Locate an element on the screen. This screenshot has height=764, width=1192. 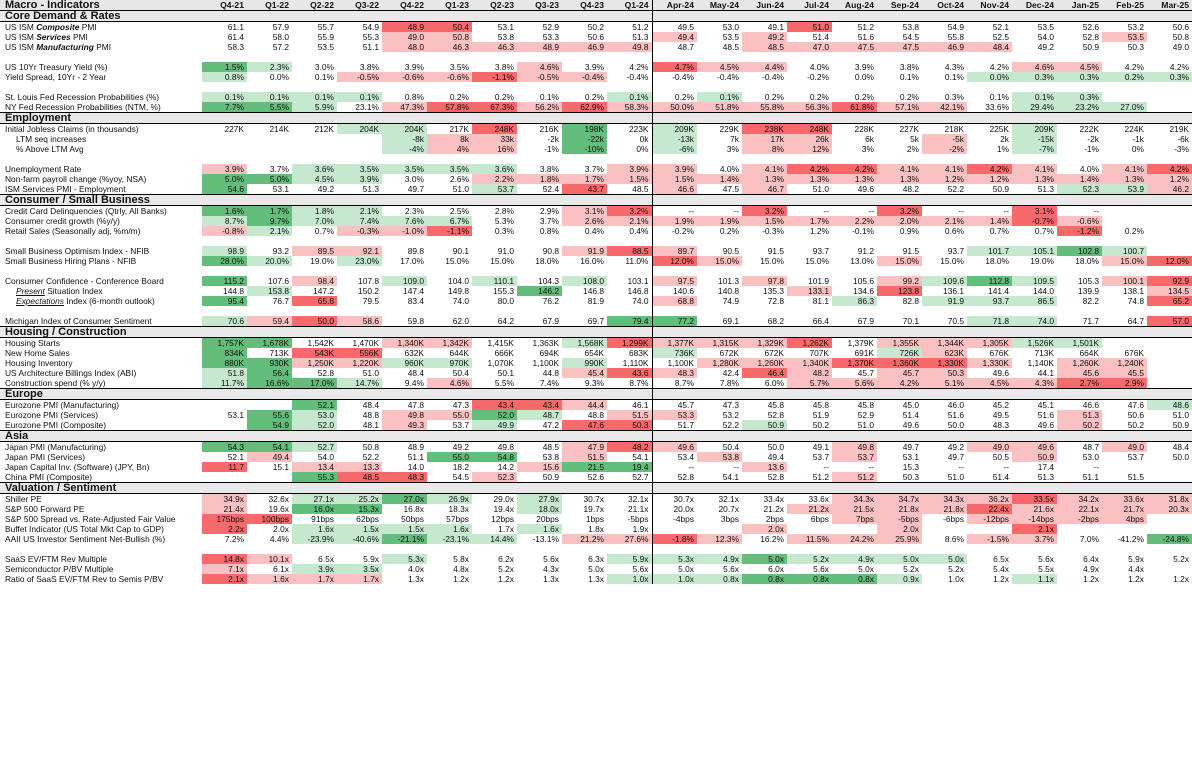
indicator-label: Housing Starts is located at coordinates (101, 343).